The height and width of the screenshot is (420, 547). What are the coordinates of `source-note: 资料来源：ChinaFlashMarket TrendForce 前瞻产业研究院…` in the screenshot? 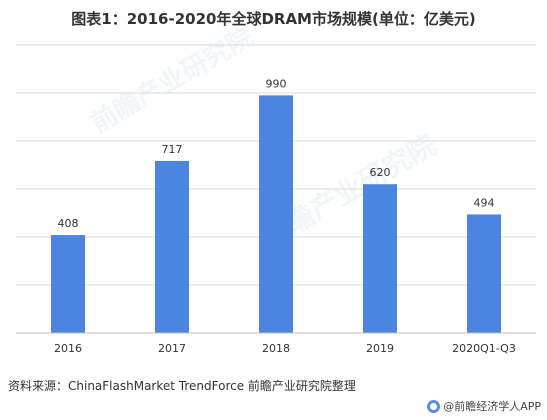 It's located at (182, 386).